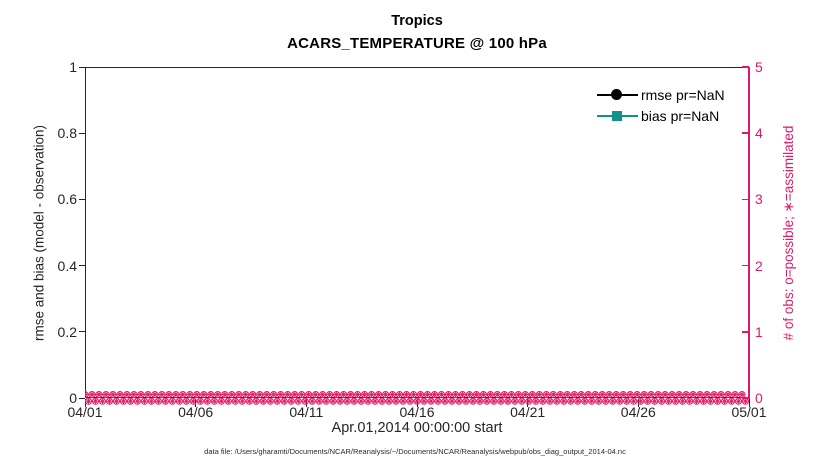 This screenshot has height=470, width=830. I want to click on legend-label: rmse pr=NaN, so click(683, 94).